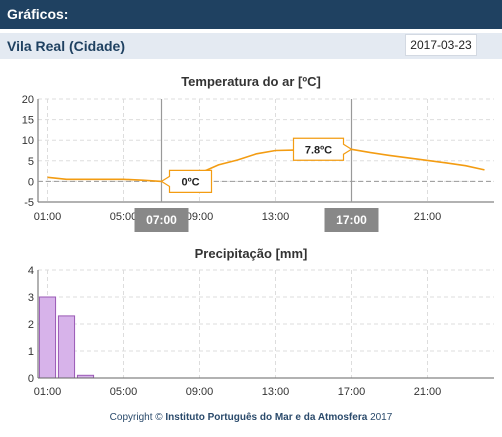 The height and width of the screenshot is (437, 502). Describe the element at coordinates (31, 352) in the screenshot. I see `precip-y-tick: 1` at that location.